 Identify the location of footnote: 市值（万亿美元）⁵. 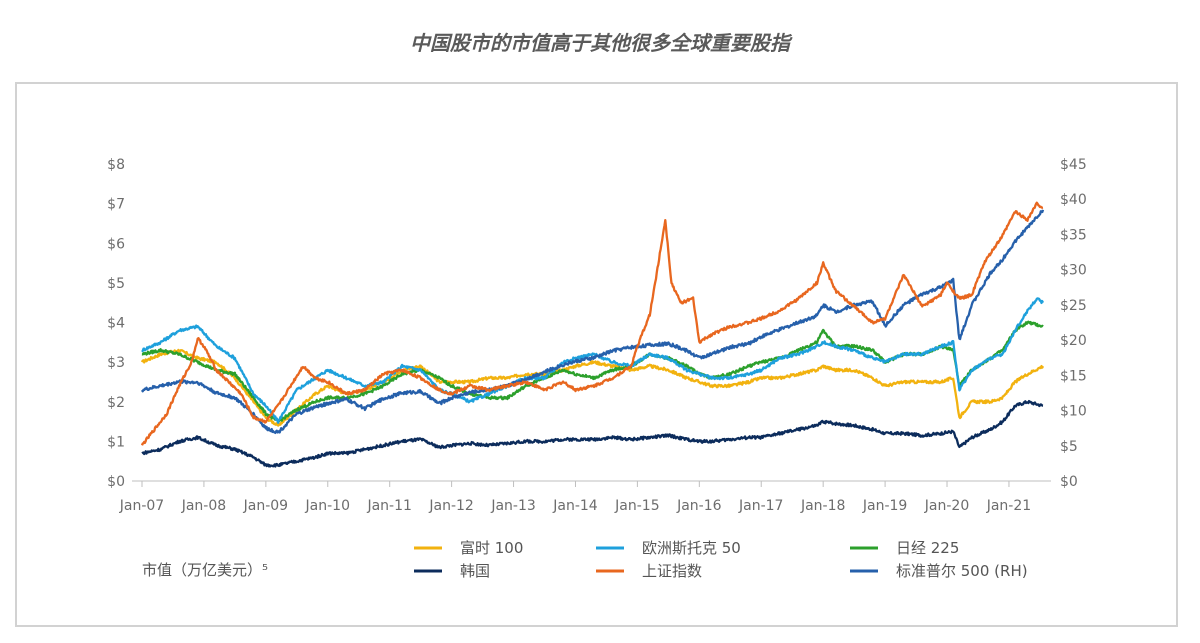
(205, 570).